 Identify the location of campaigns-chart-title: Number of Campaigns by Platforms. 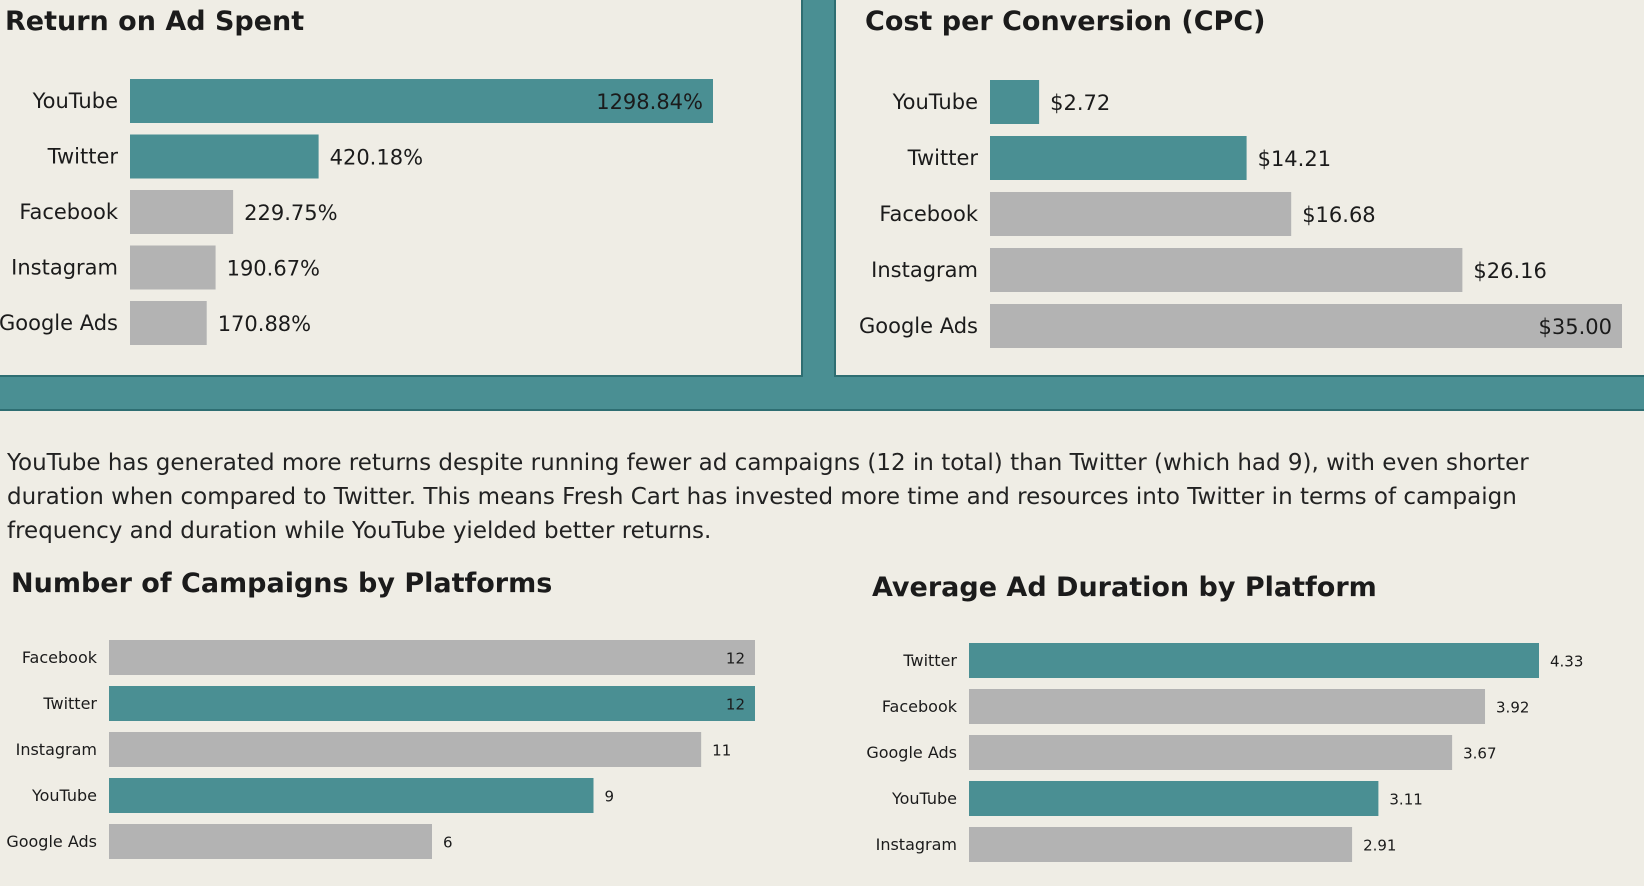
(282, 583).